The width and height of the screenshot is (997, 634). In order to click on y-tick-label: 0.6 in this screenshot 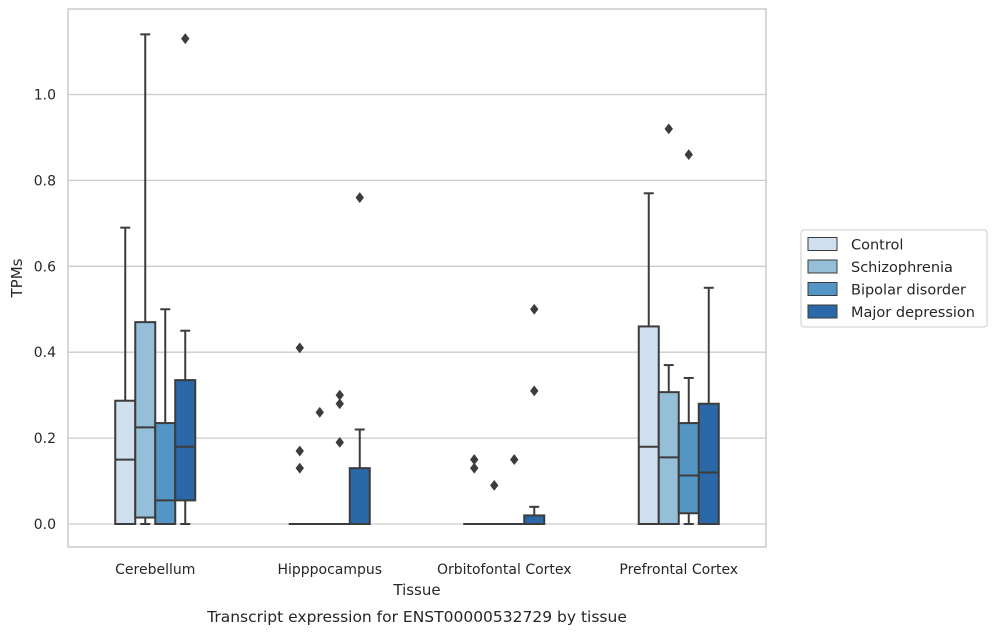, I will do `click(45, 267)`.